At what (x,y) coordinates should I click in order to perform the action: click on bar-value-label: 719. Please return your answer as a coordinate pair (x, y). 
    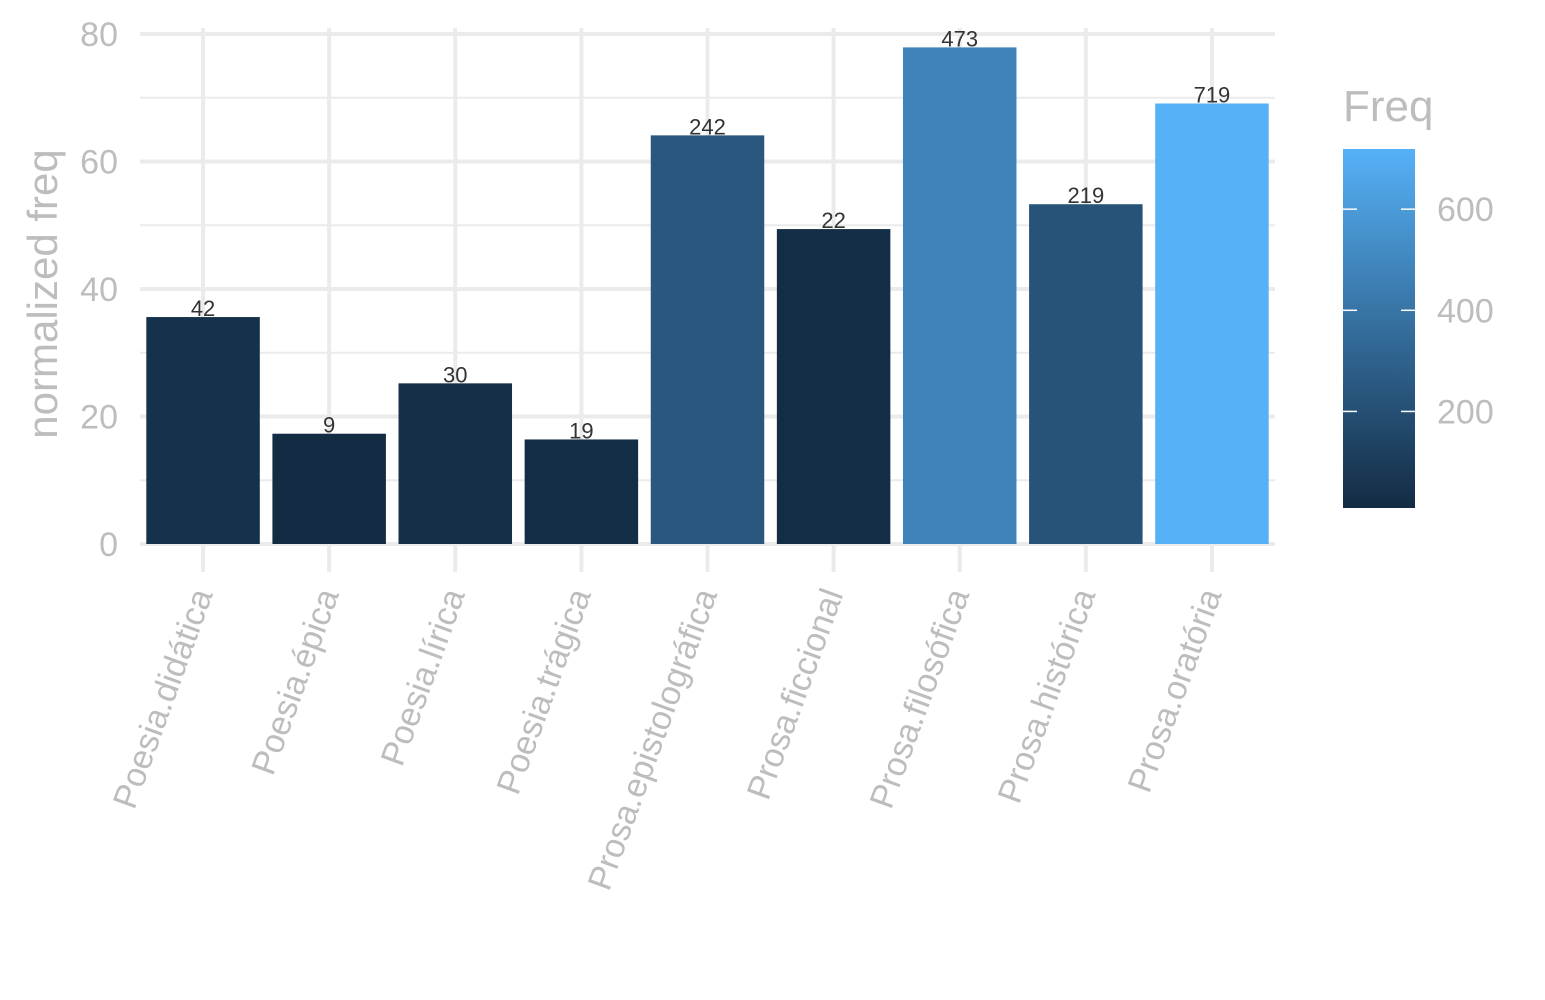
    Looking at the image, I should click on (1212, 94).